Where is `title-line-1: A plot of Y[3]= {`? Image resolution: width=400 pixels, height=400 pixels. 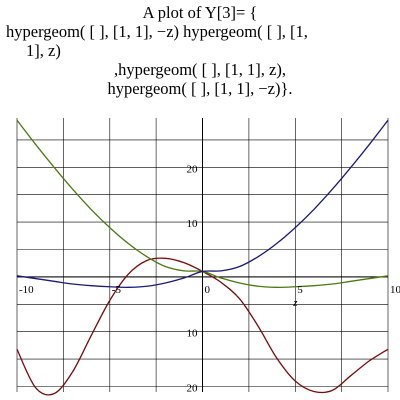 title-line-1: A plot of Y[3]= { is located at coordinates (200, 12).